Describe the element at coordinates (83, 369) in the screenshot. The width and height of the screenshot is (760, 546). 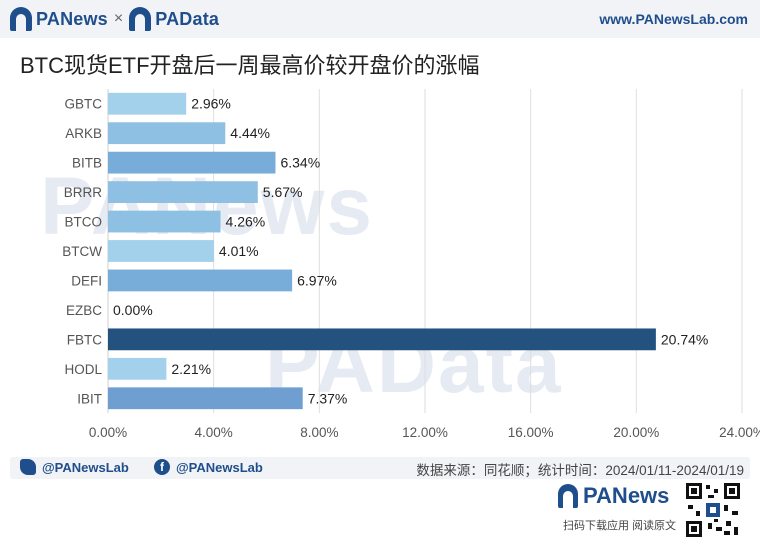
I see `category-label: HODL` at that location.